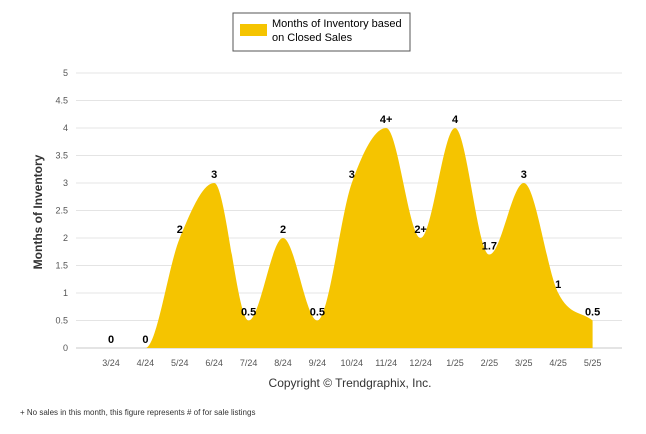 The width and height of the screenshot is (646, 434). Describe the element at coordinates (558, 363) in the screenshot. I see `x-tick-label: 4/25` at that location.